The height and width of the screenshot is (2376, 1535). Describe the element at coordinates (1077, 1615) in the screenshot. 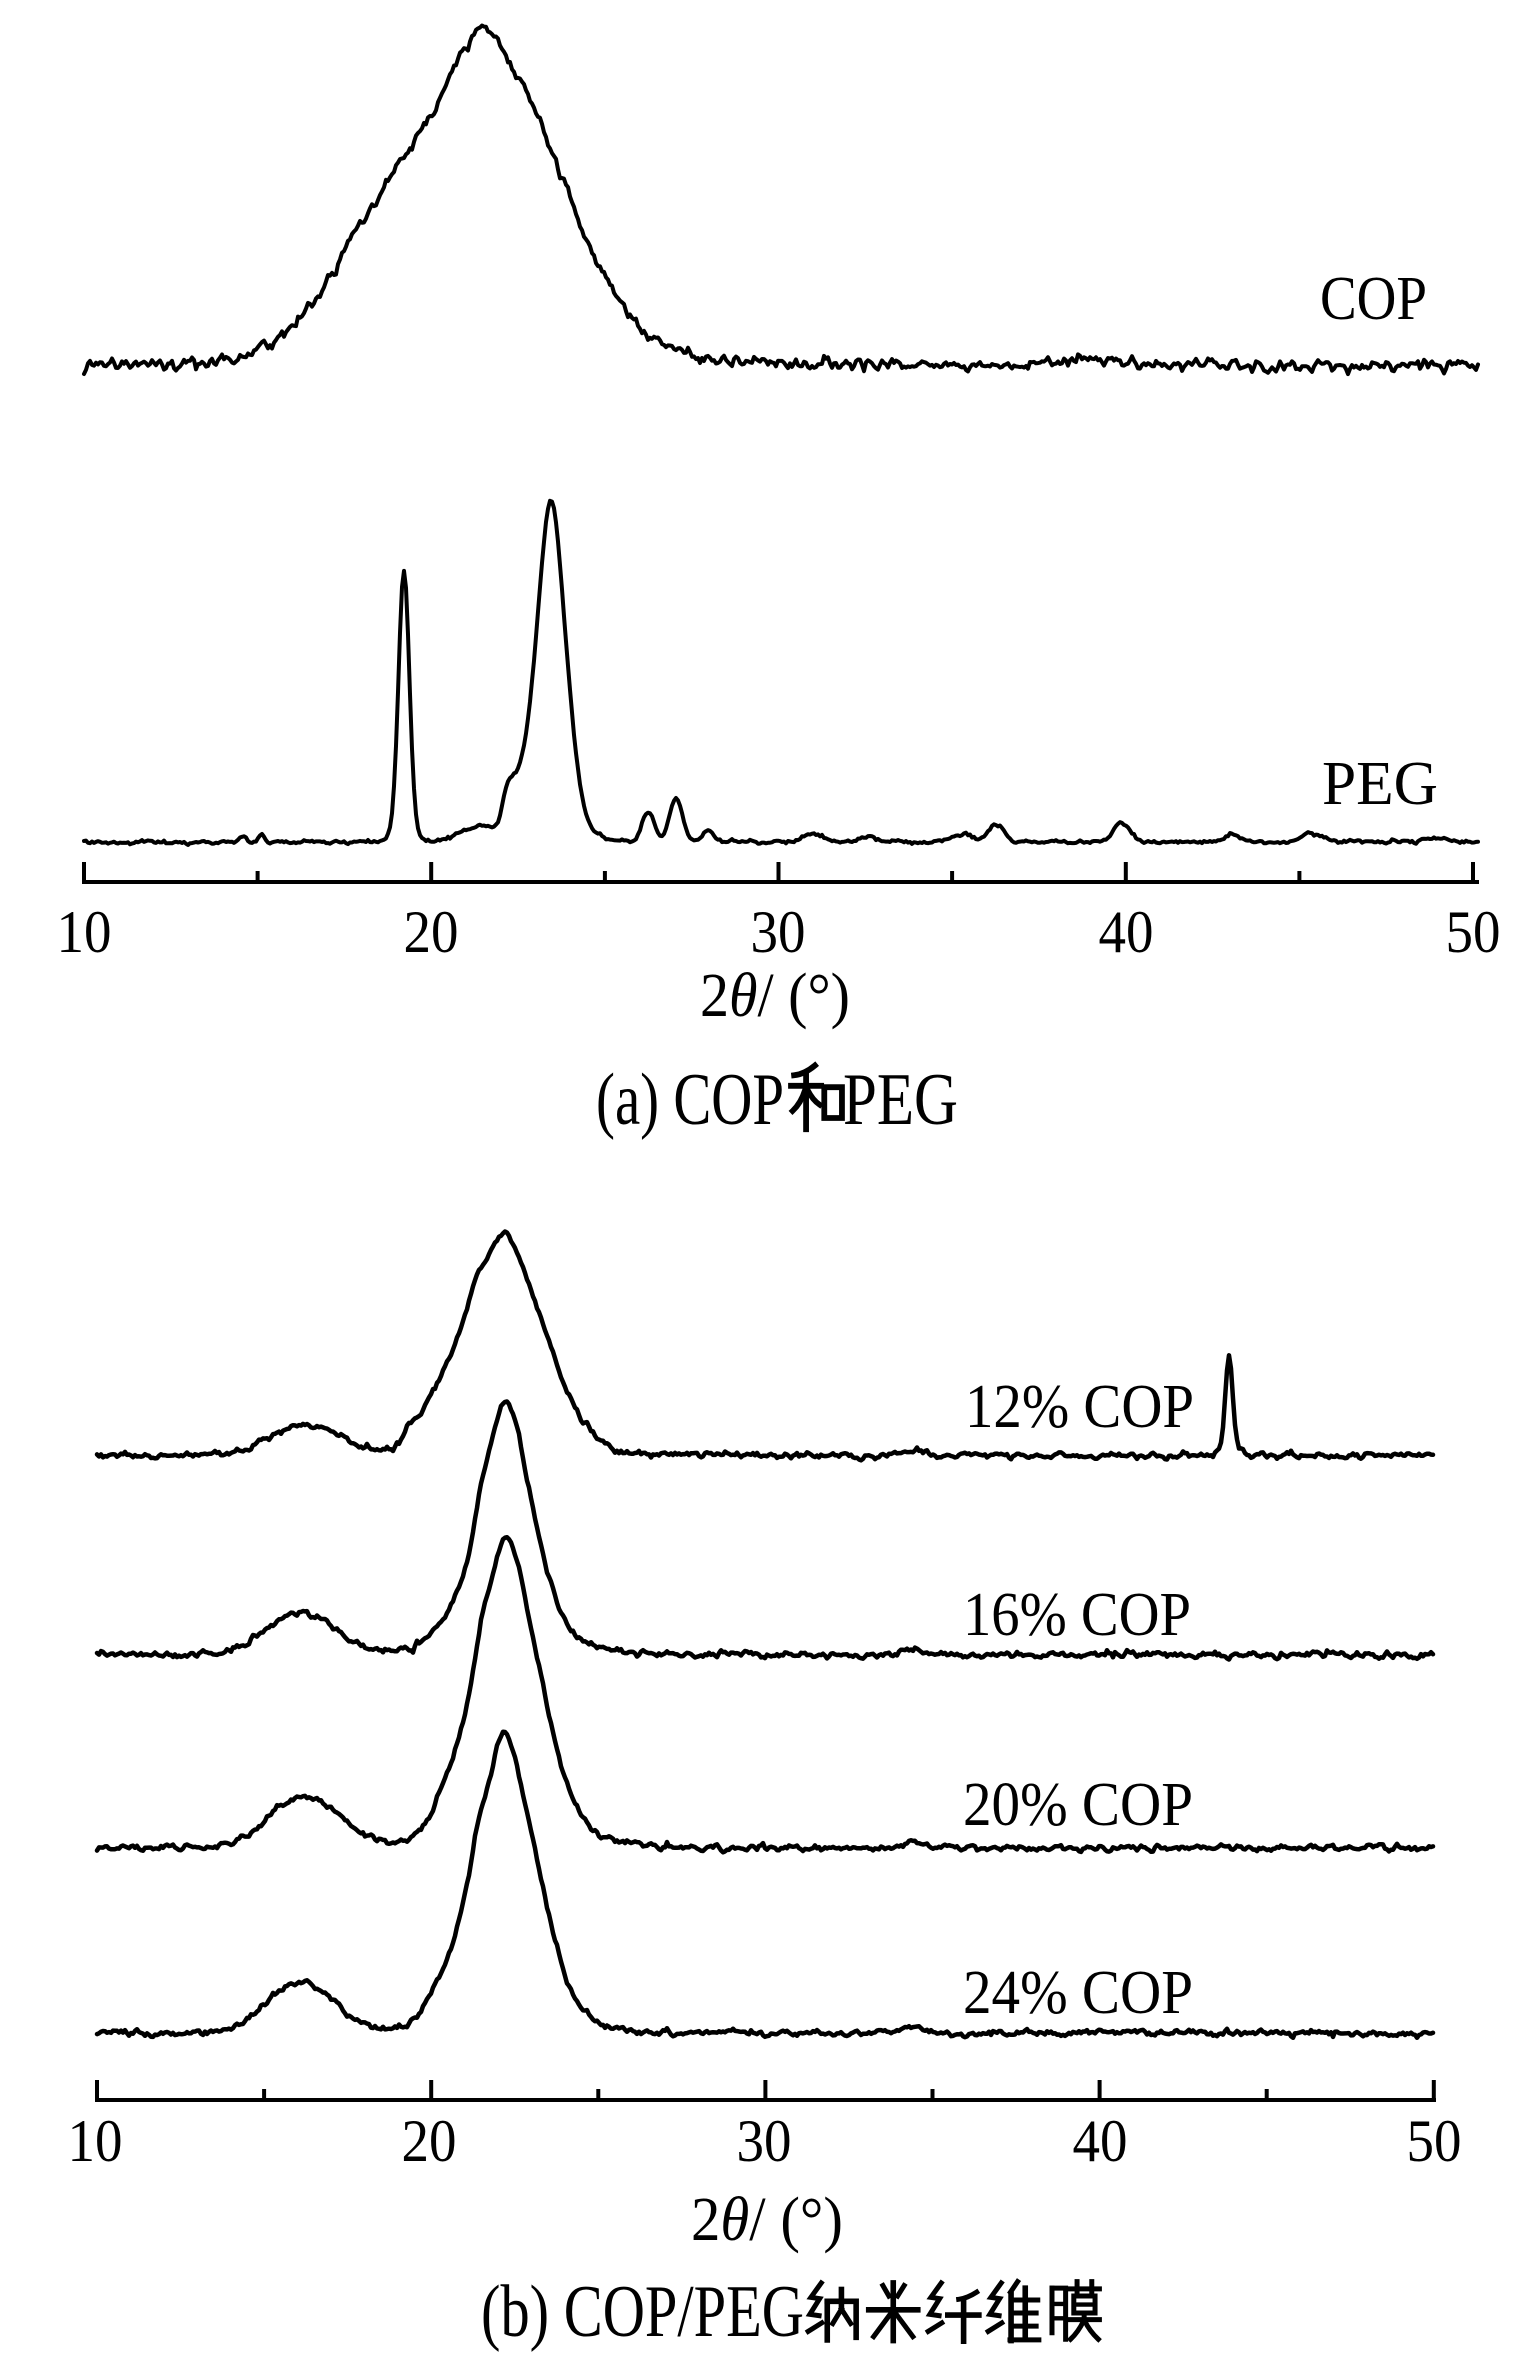

I see `svg-text: 16% COP` at that location.